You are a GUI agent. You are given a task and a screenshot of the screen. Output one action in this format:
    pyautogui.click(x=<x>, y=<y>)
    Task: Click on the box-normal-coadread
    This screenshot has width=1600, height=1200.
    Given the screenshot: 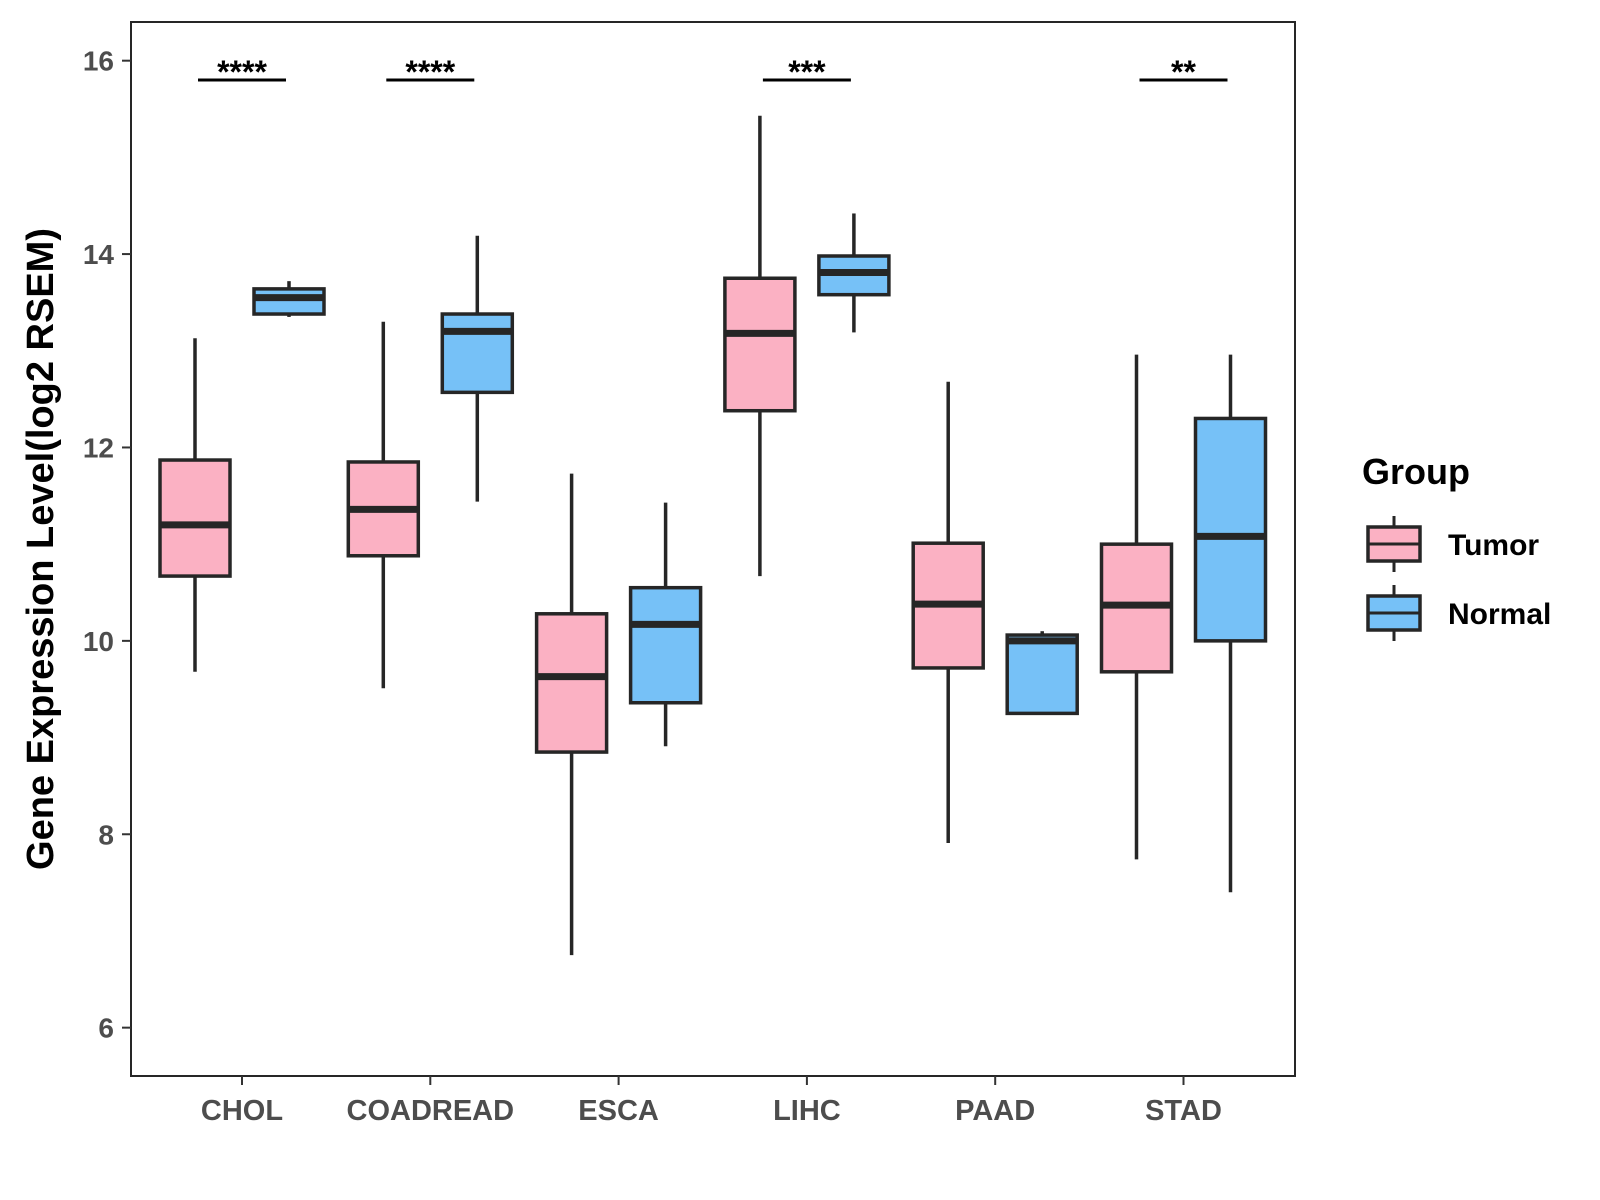 What is the action you would take?
    pyautogui.click(x=477, y=368)
    